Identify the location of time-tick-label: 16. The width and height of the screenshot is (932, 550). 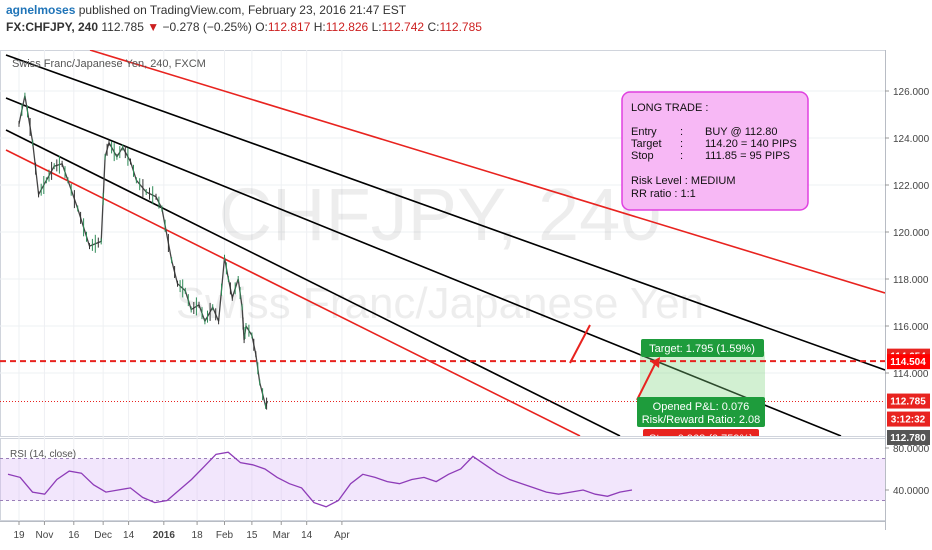
(74, 535).